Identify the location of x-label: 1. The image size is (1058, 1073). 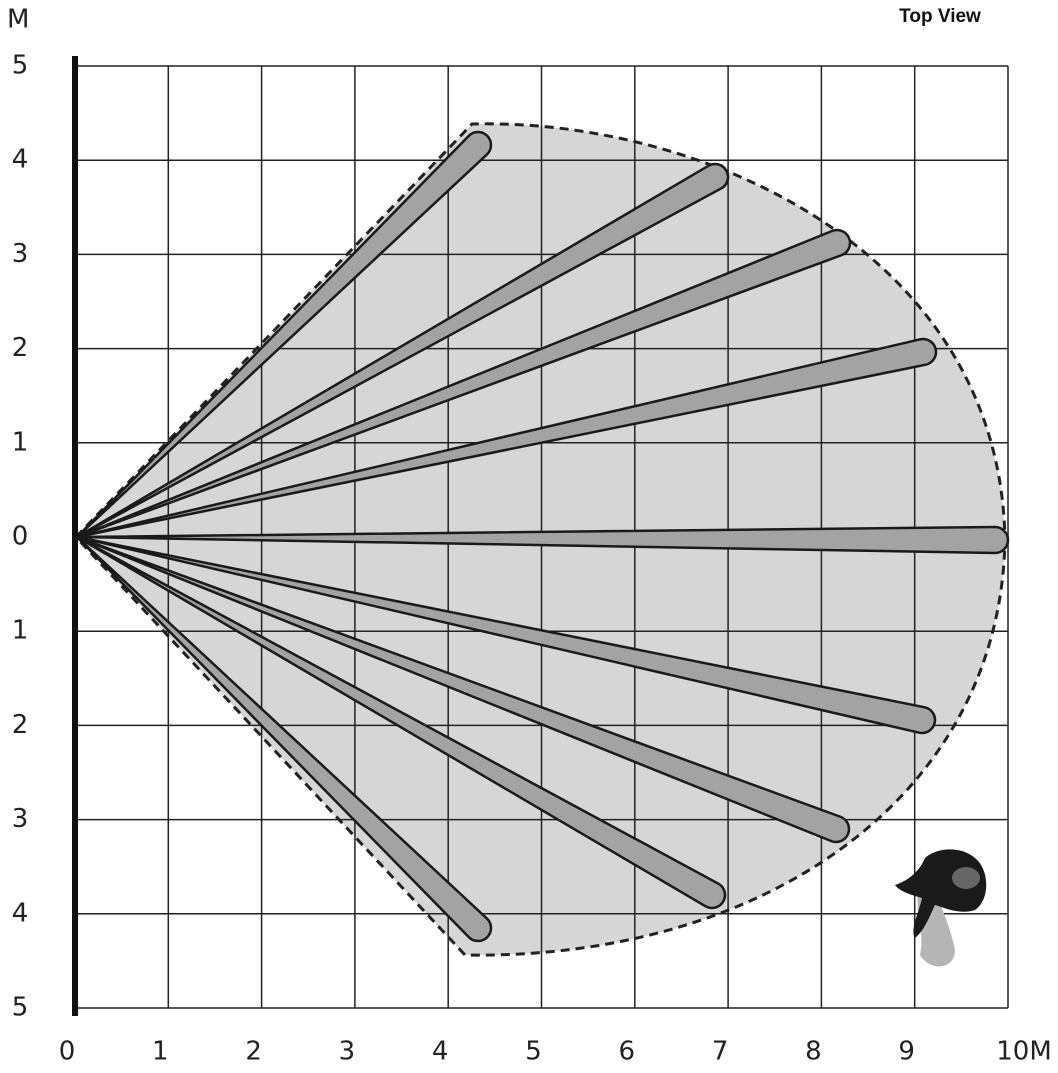
(160, 1052).